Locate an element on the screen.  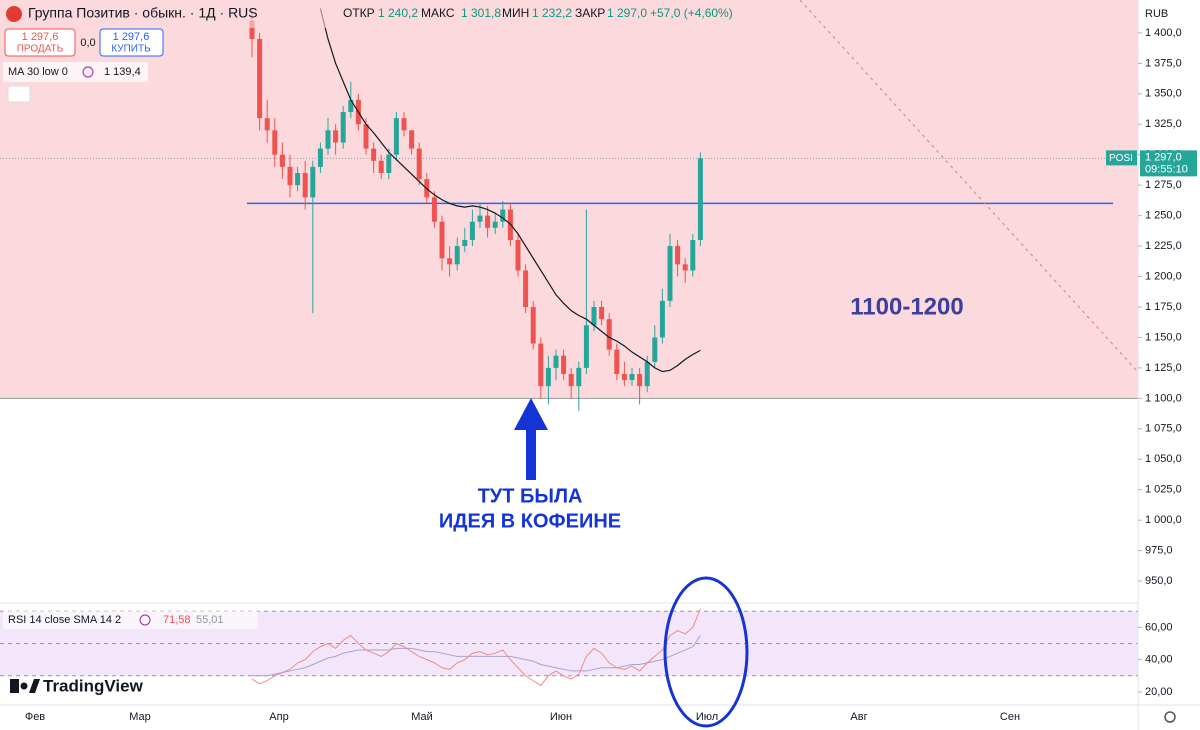
price-label-bg is located at coordinates (1168, 163).